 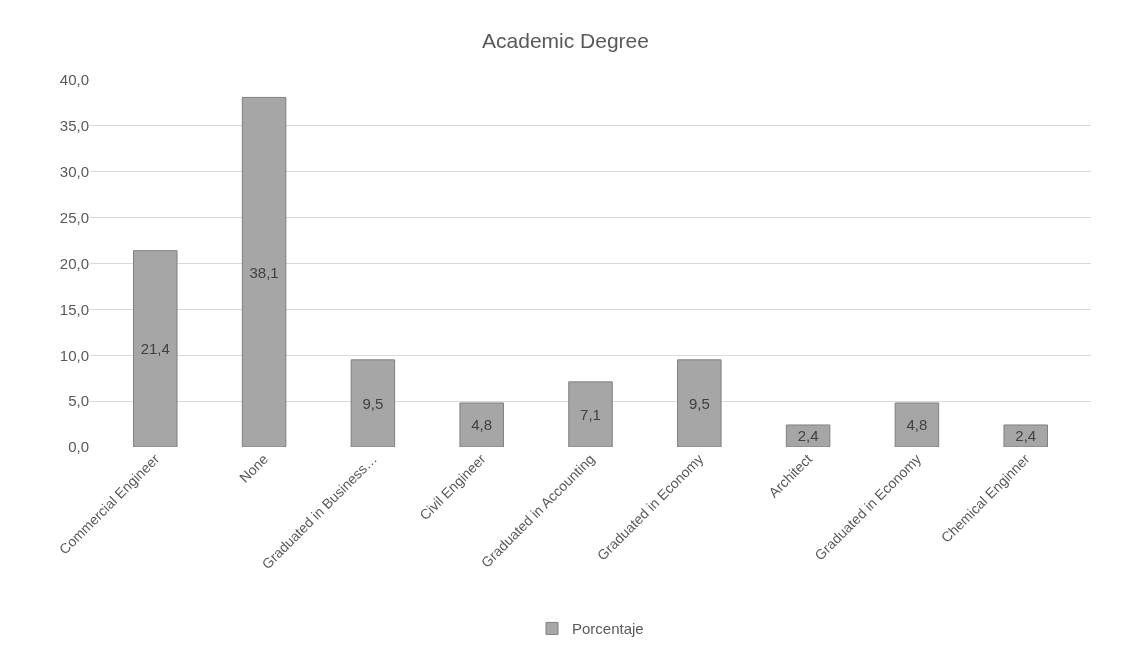 What do you see at coordinates (78, 401) in the screenshot?
I see `y-tick-label: 5,0` at bounding box center [78, 401].